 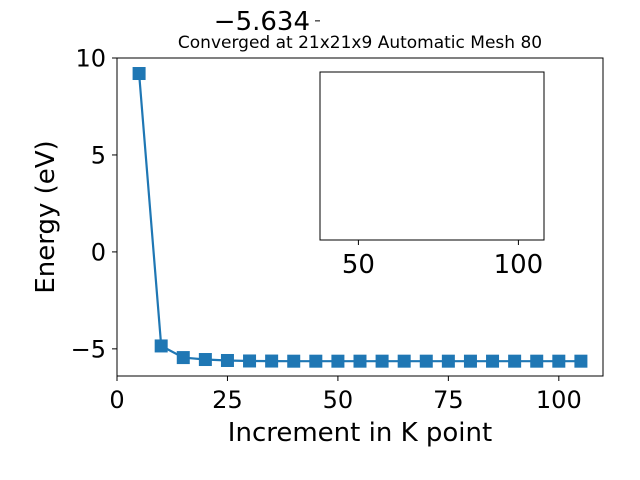 I want to click on inset-plot-frame, so click(x=432, y=156).